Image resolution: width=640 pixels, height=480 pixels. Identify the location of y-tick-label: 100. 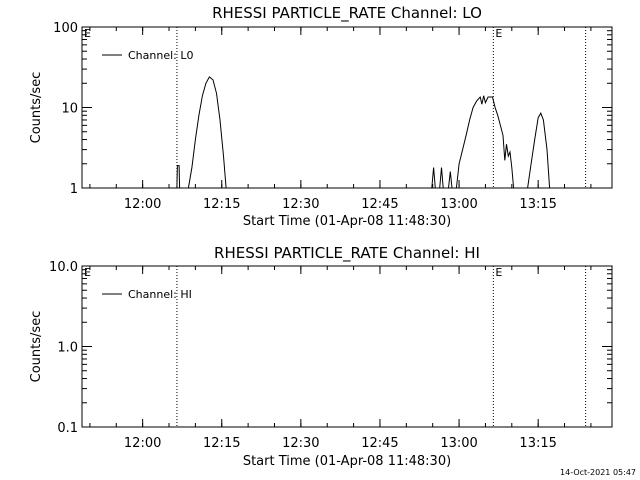
(65, 28).